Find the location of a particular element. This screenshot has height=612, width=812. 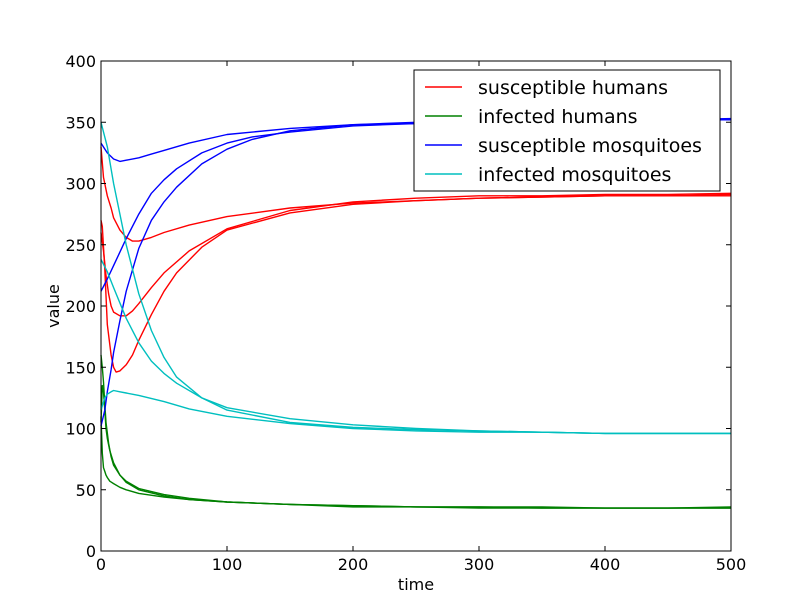

y-tick-label: 50 is located at coordinates (86, 490).